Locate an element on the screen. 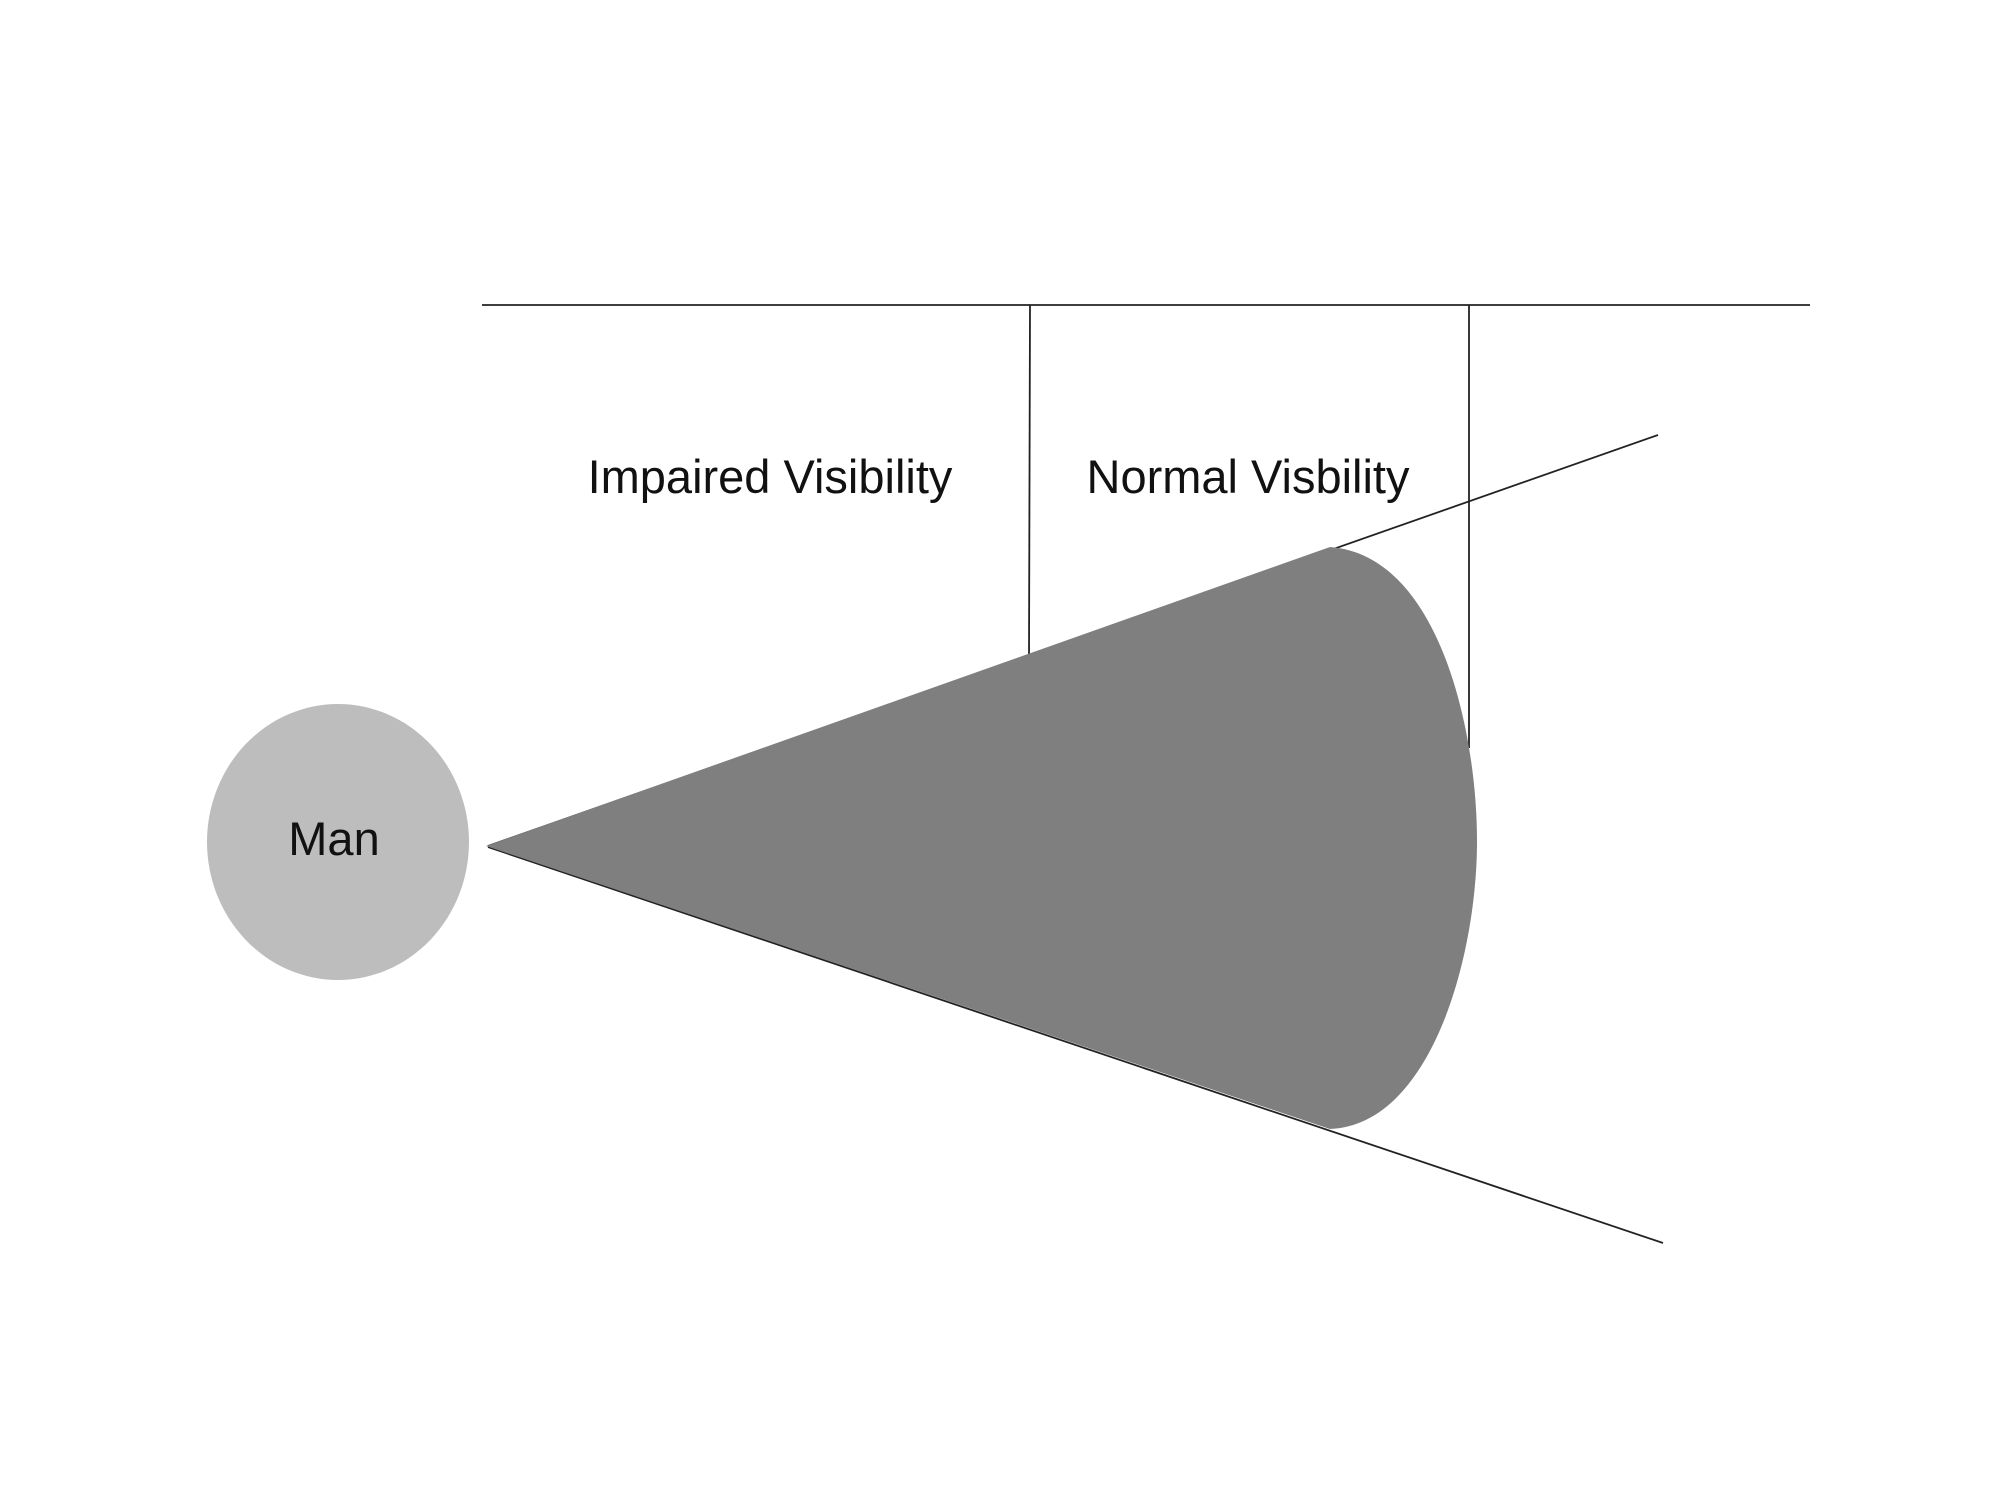  man-label: Man is located at coordinates (333, 838).